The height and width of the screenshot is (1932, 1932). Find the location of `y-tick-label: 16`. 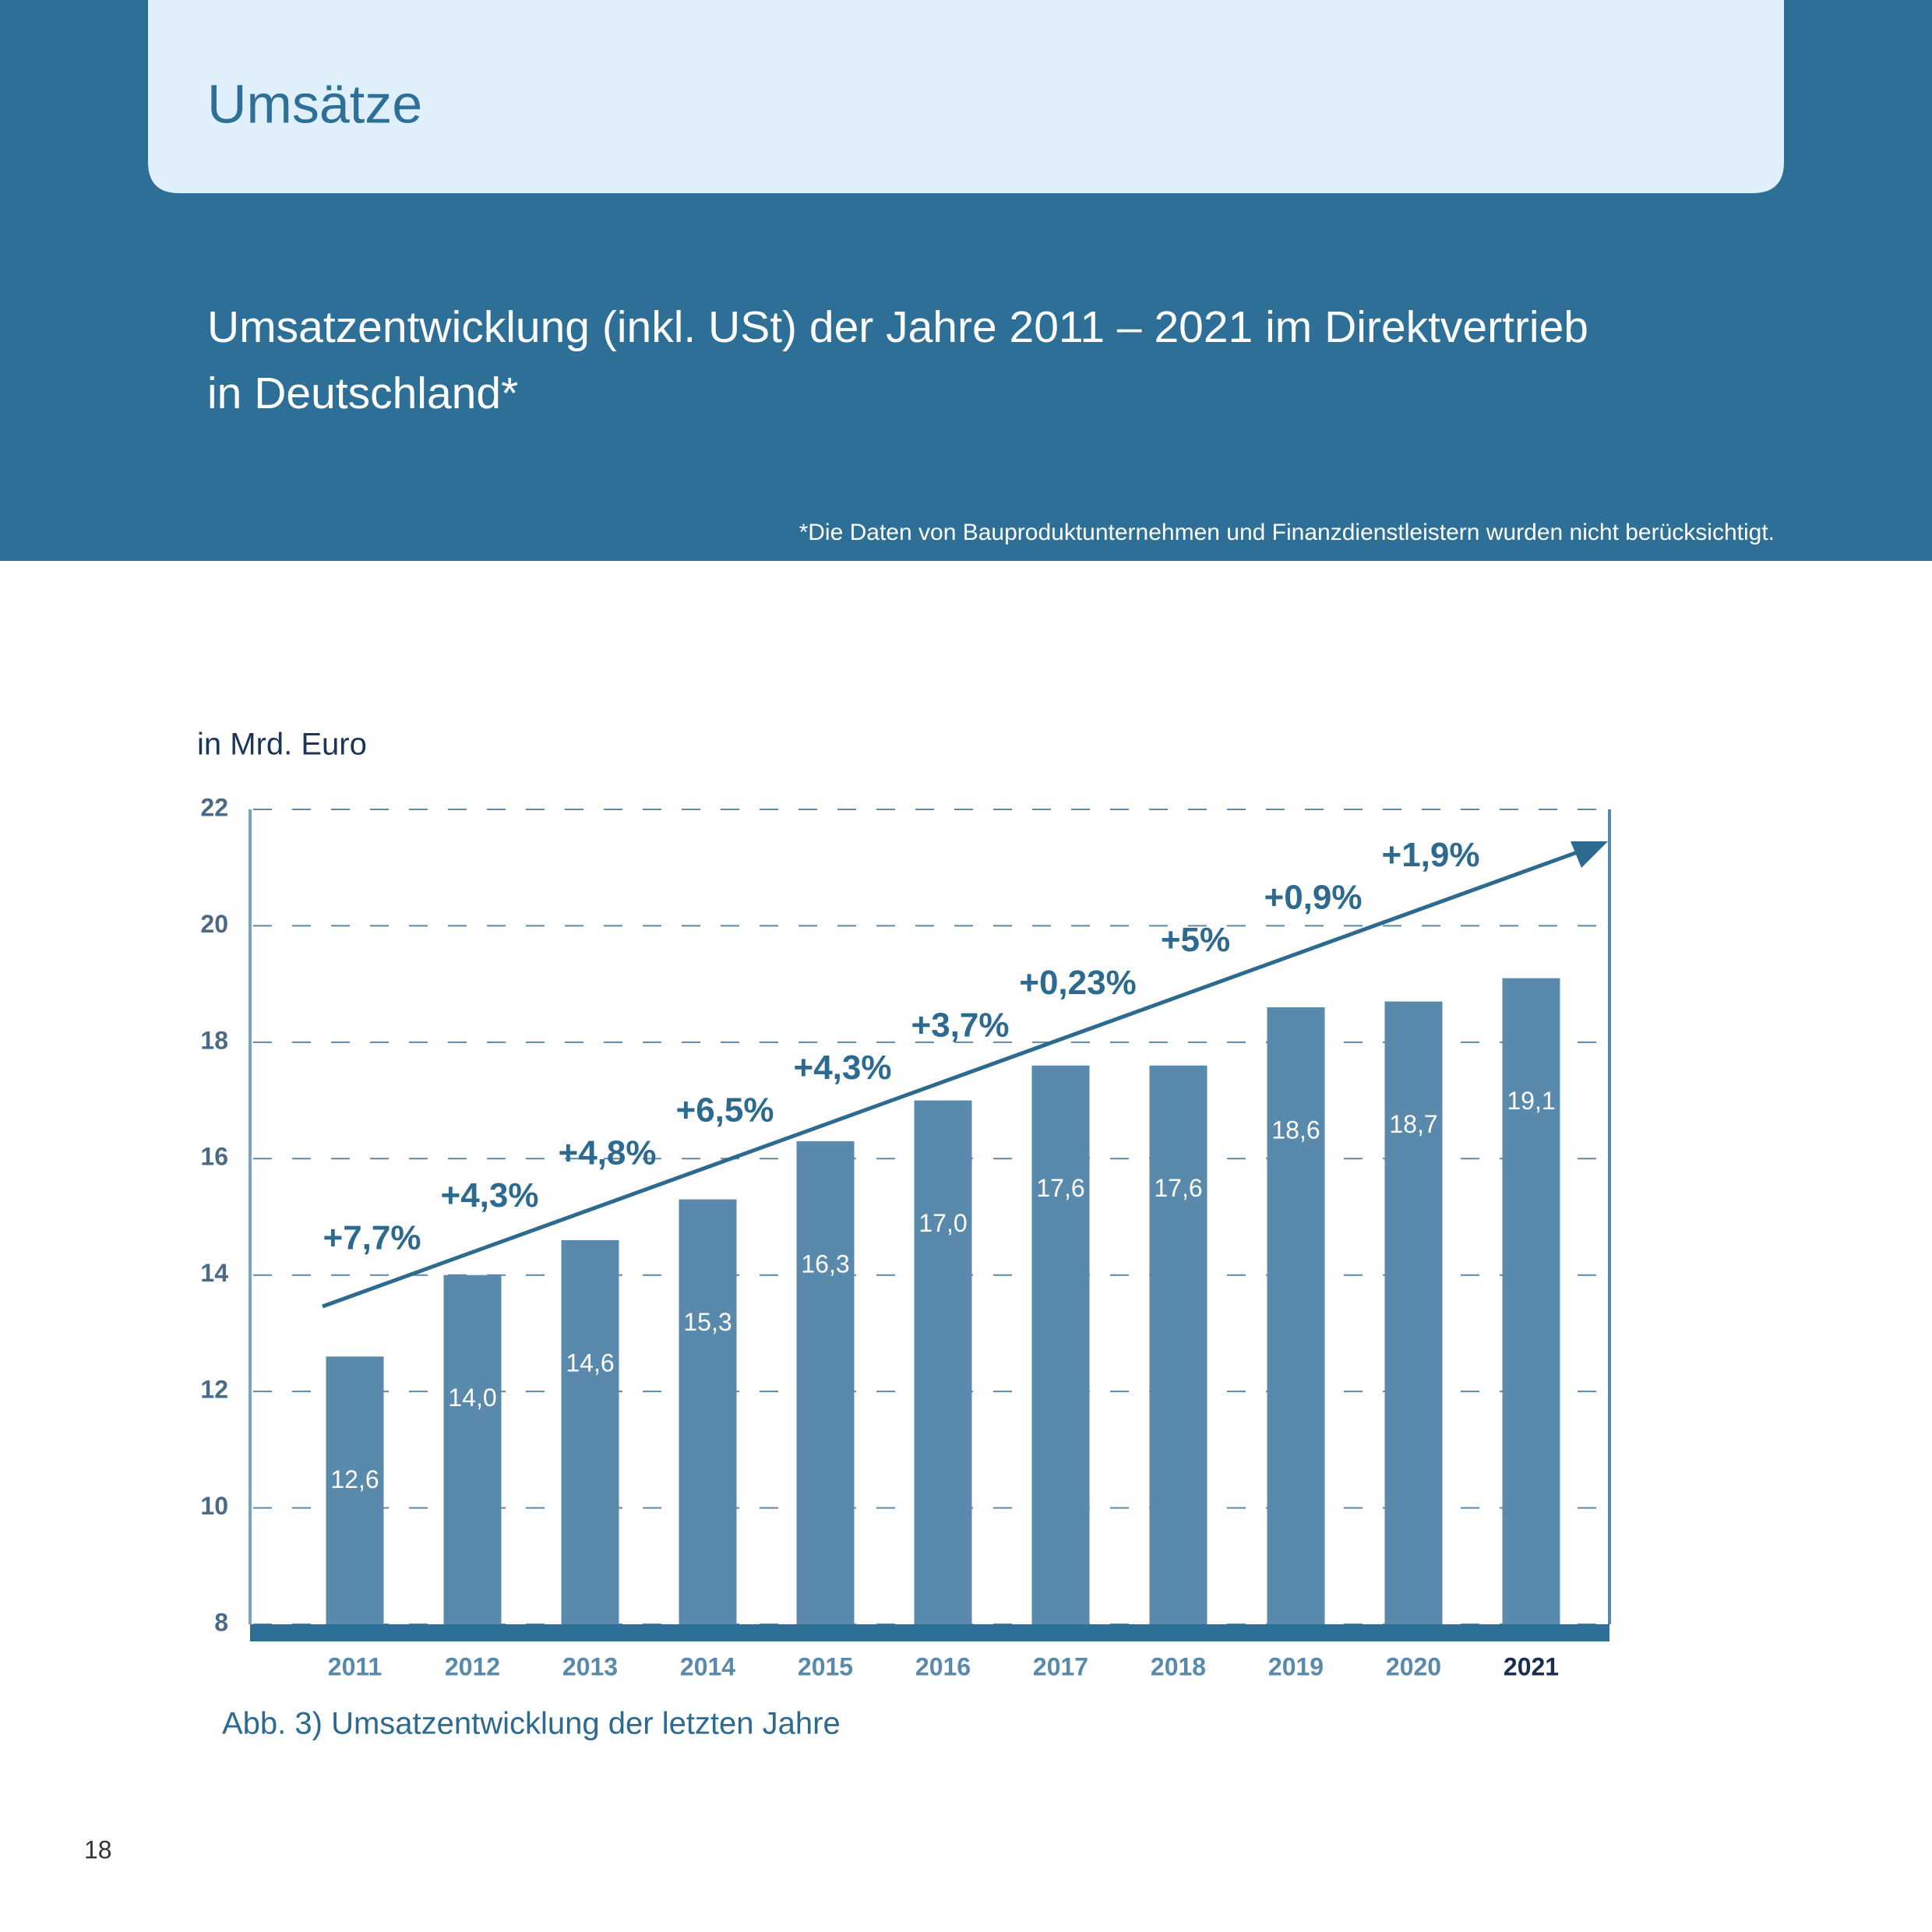

y-tick-label: 16 is located at coordinates (214, 1157).